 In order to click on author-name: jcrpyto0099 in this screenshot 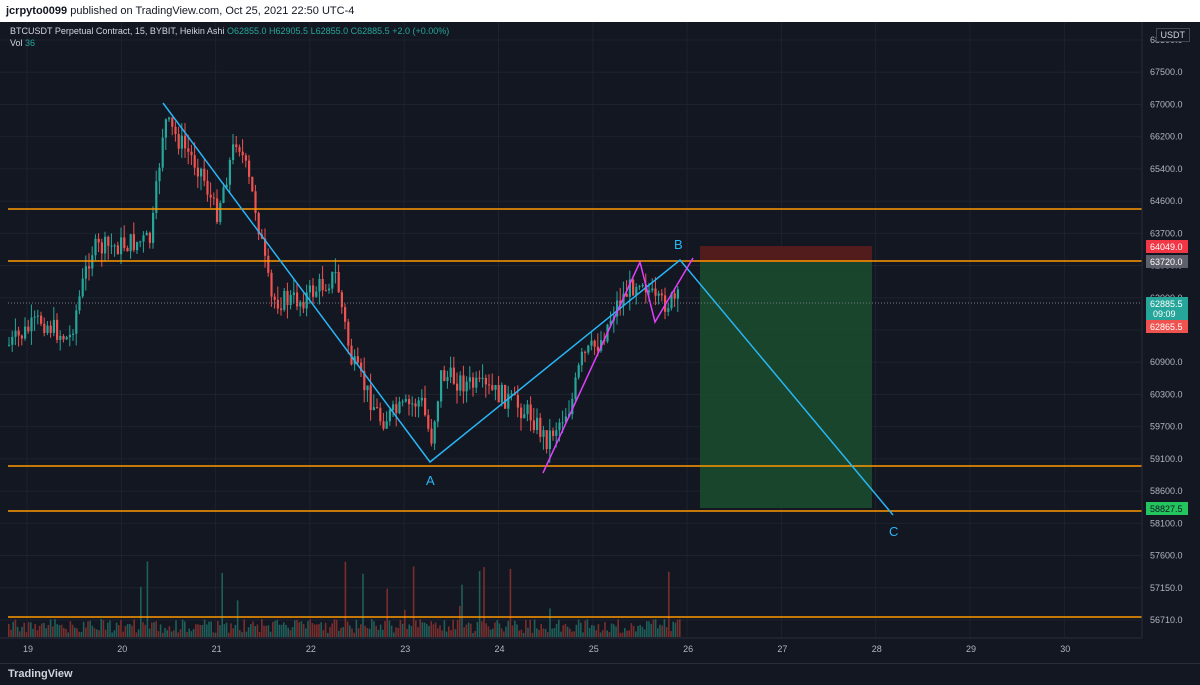, I will do `click(37, 11)`.